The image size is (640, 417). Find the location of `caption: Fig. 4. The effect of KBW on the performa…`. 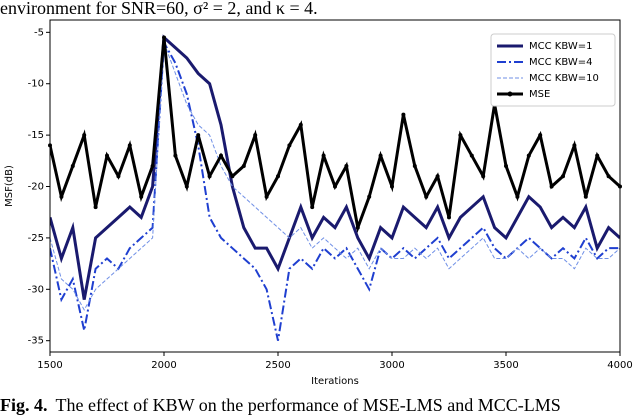

caption: Fig. 4. The effect of KBW on the performa… is located at coordinates (280, 405).